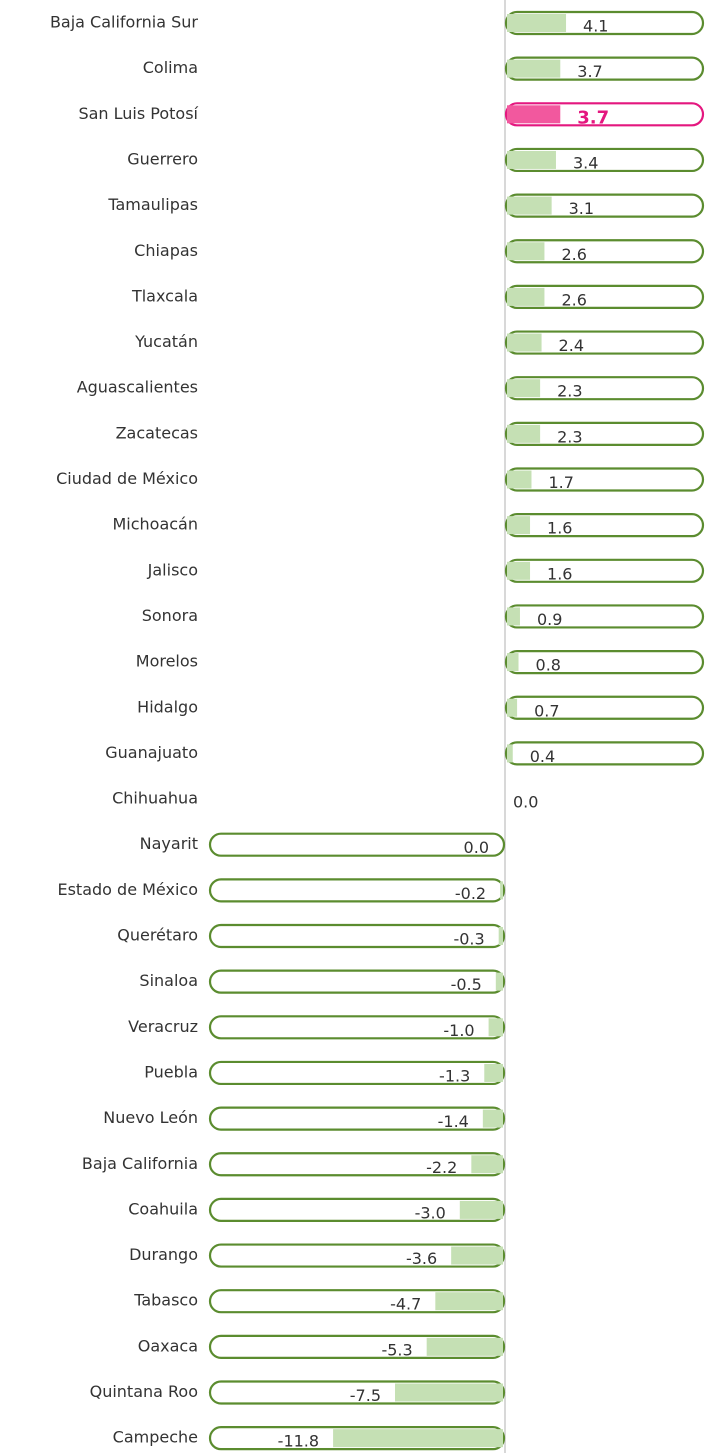 Image resolution: width=705 pixels, height=1453 pixels. What do you see at coordinates (168, 1345) in the screenshot?
I see `category-label: Oaxaca` at bounding box center [168, 1345].